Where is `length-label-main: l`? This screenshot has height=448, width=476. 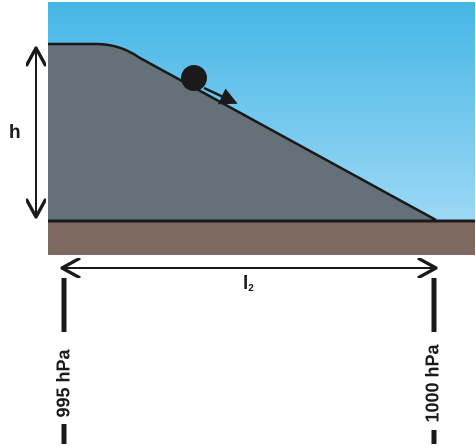 length-label-main: l is located at coordinates (246, 283).